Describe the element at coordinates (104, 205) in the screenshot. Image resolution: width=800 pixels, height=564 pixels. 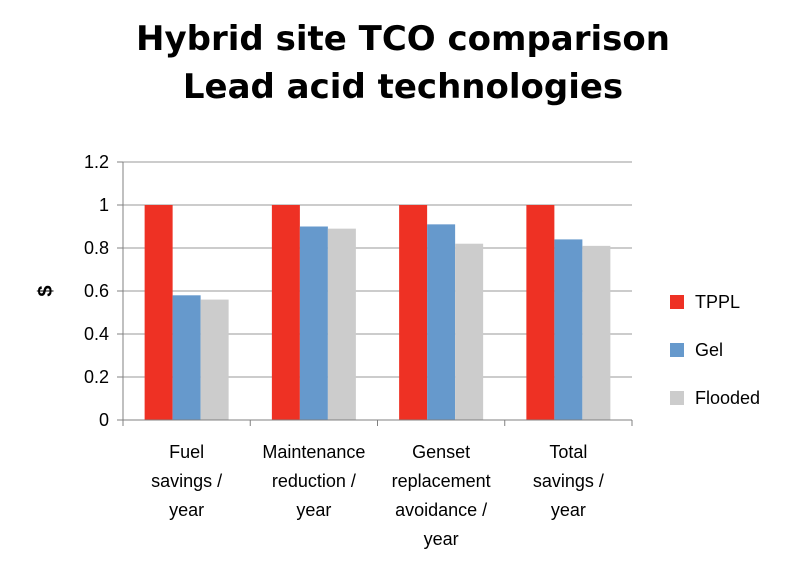
I see `y-tick-label: 1` at that location.